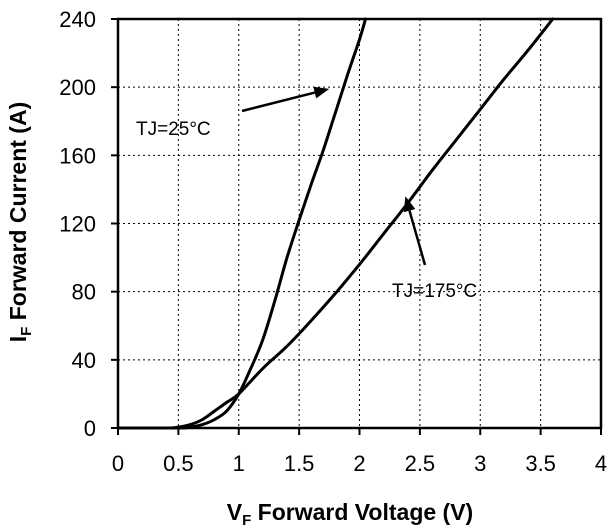 This screenshot has height=532, width=614. I want to click on x-tick-label: 4, so click(601, 463).